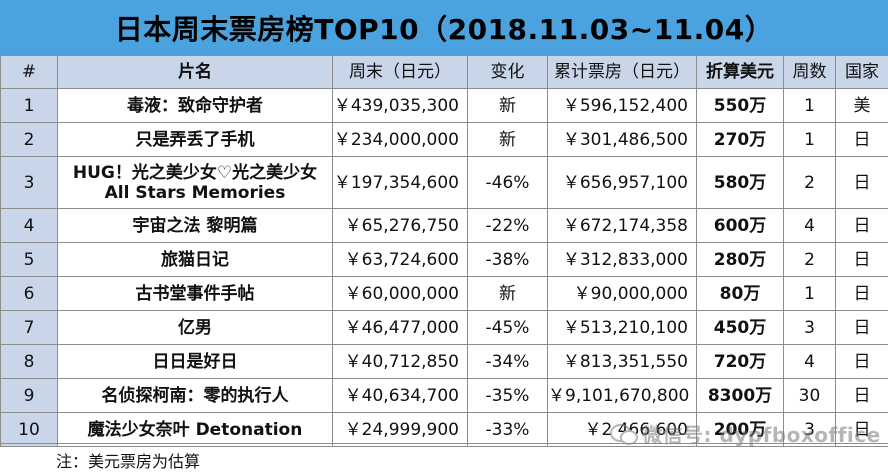 The image size is (888, 476). What do you see at coordinates (622, 72) in the screenshot?
I see `header-cumulative: 累计票房（日元）` at bounding box center [622, 72].